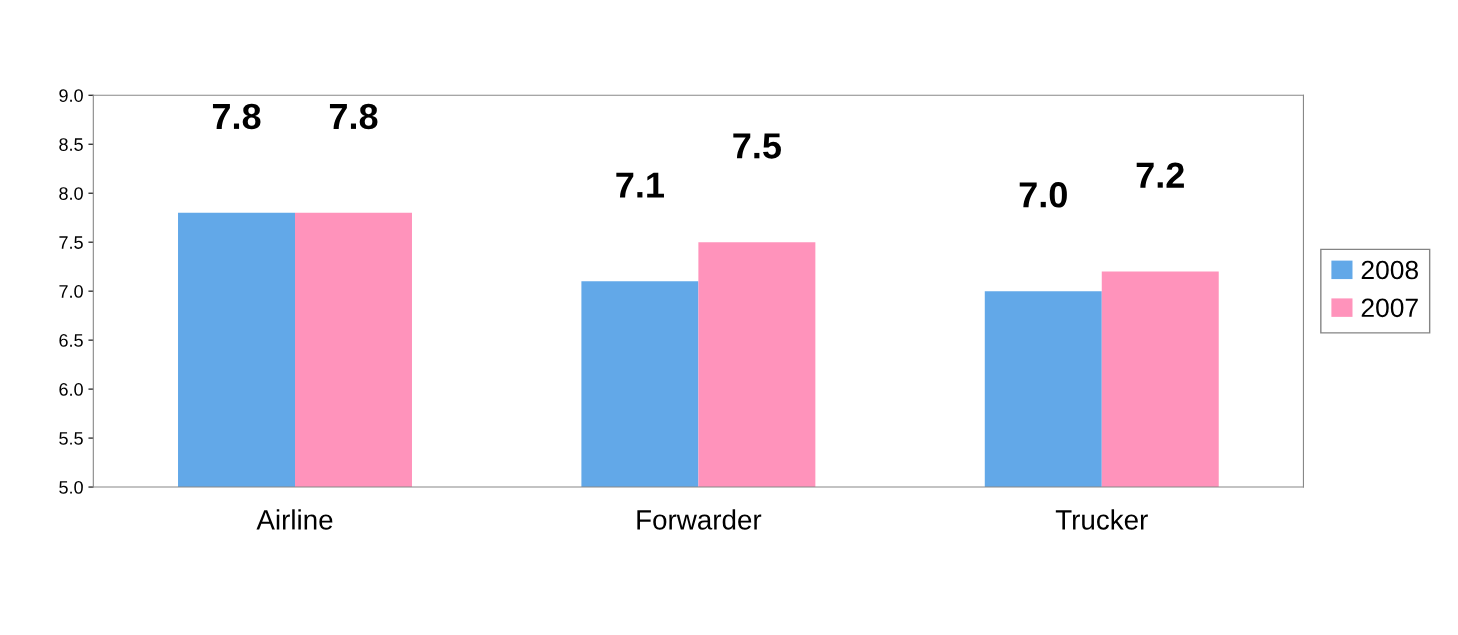  Describe the element at coordinates (640, 185) in the screenshot. I see `data-label: 7.1` at that location.